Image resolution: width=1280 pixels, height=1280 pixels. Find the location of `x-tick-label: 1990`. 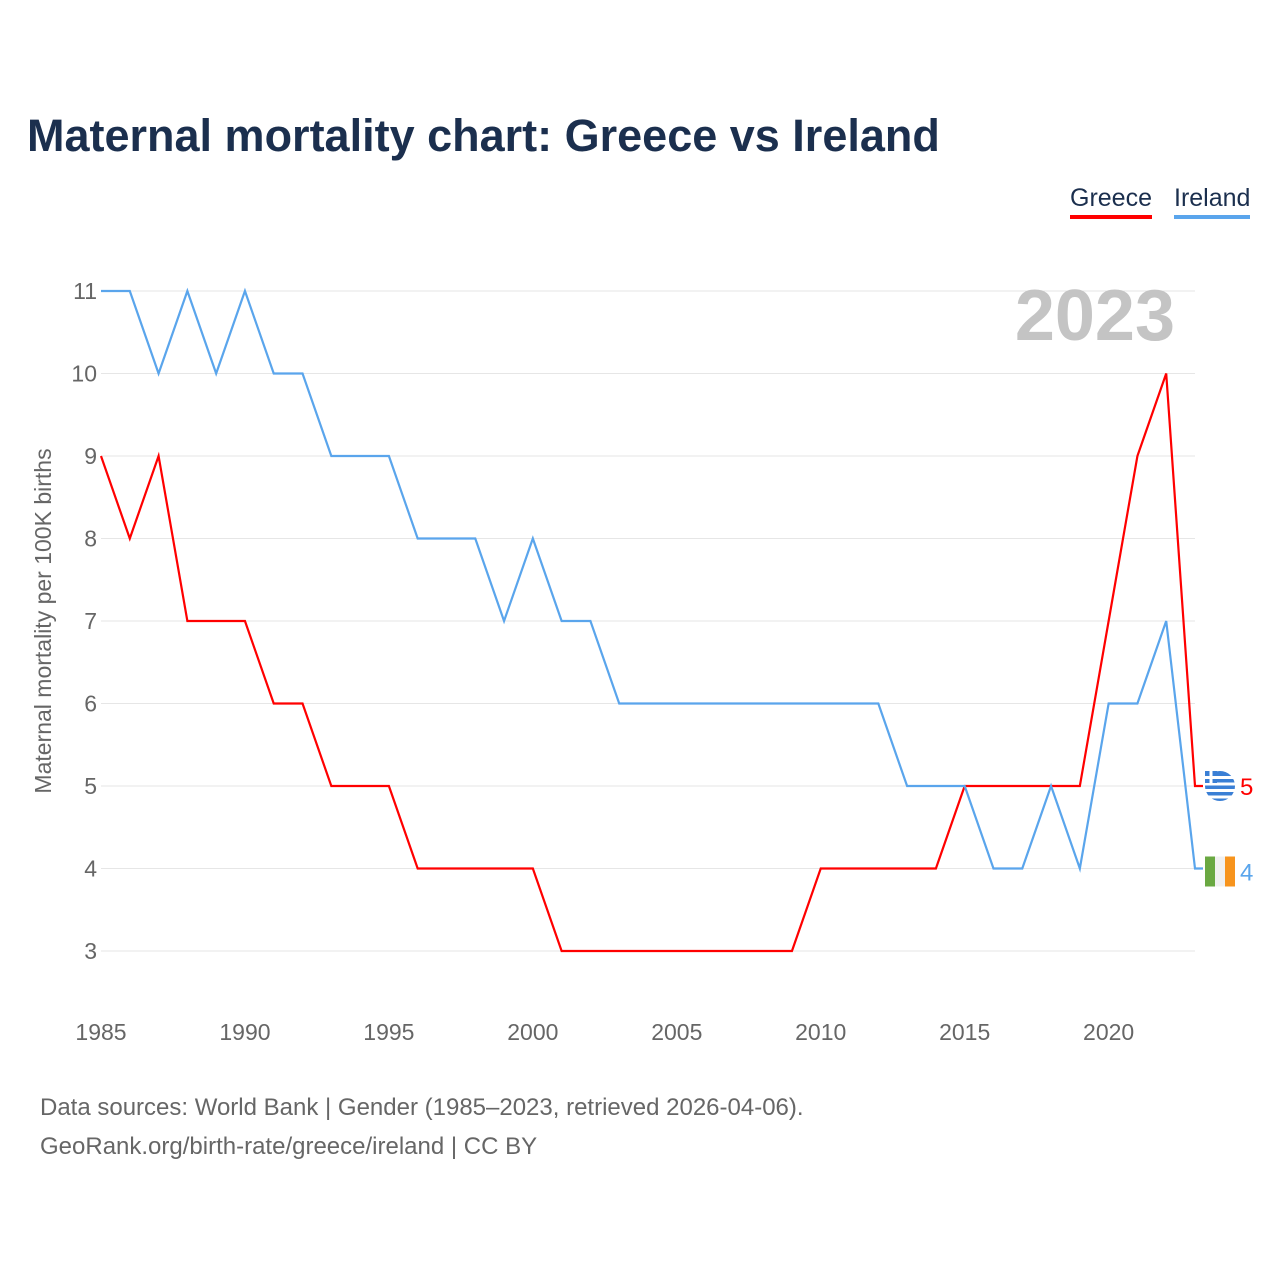

x-tick-label: 1990 is located at coordinates (244, 1032).